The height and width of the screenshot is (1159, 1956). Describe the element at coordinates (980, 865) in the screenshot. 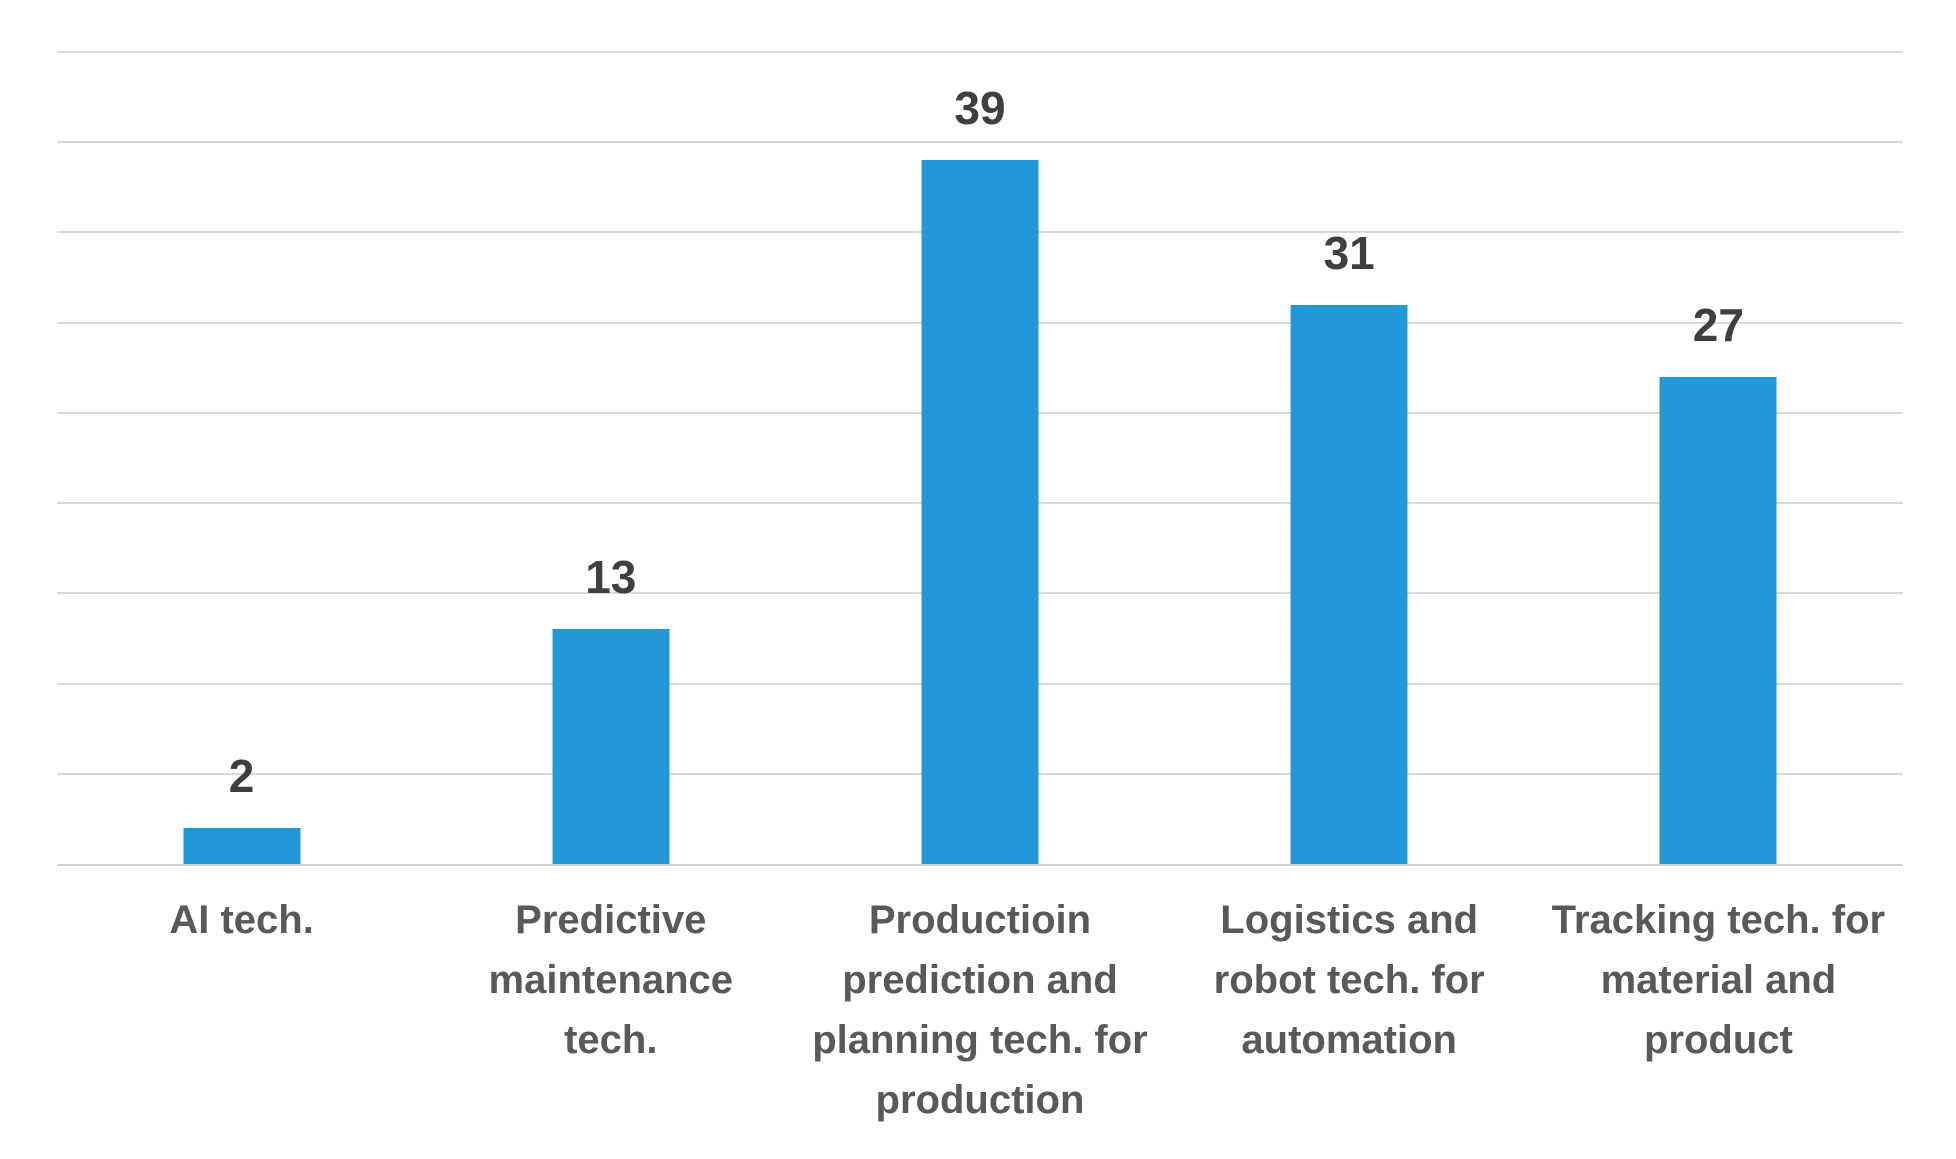

I see `x-axis-line` at that location.